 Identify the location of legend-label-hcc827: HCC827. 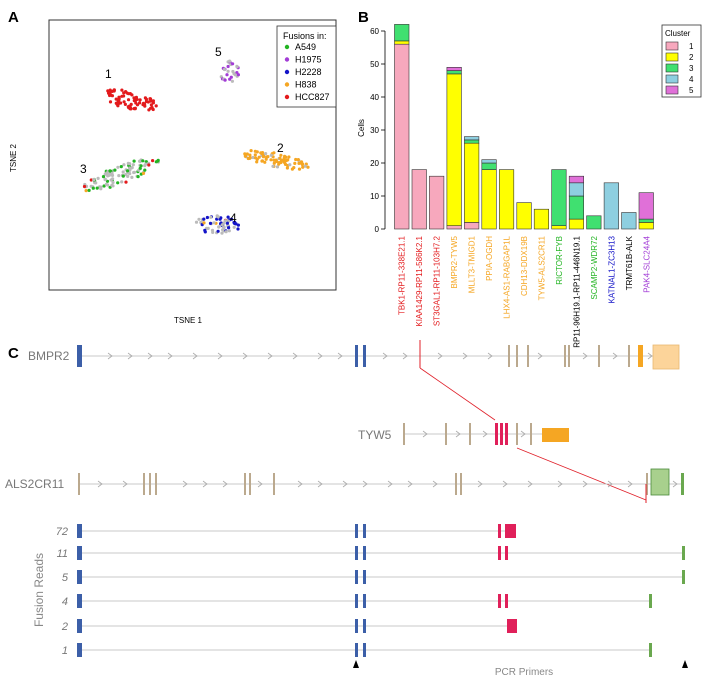
(312, 97).